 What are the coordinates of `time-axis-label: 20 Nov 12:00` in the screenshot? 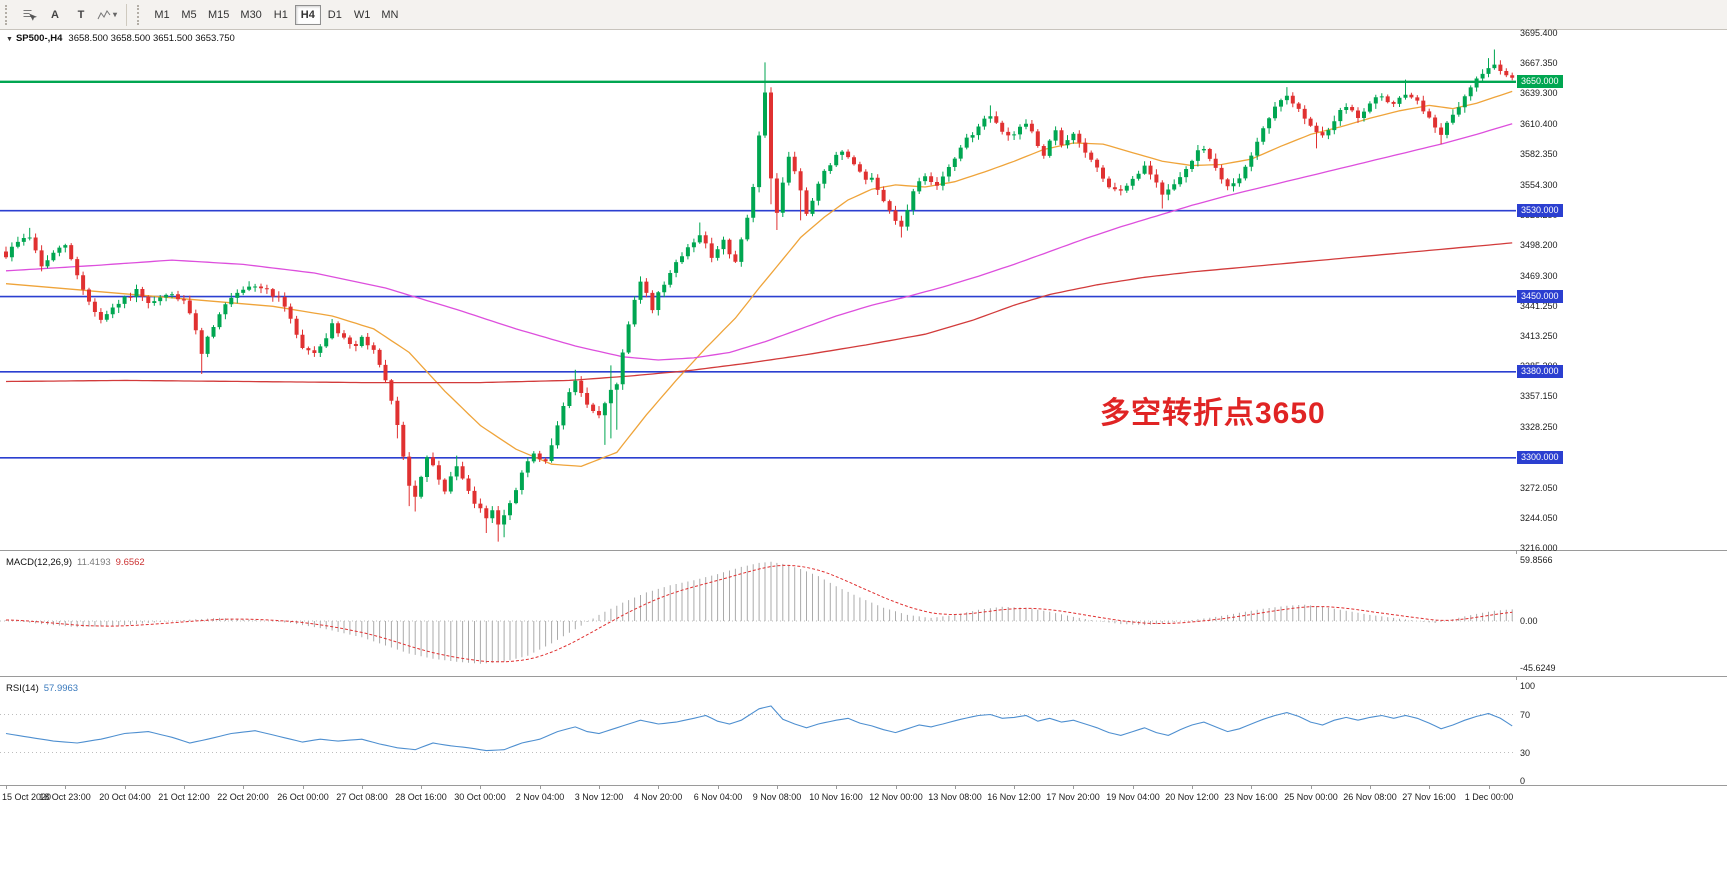 It's located at (1192, 797).